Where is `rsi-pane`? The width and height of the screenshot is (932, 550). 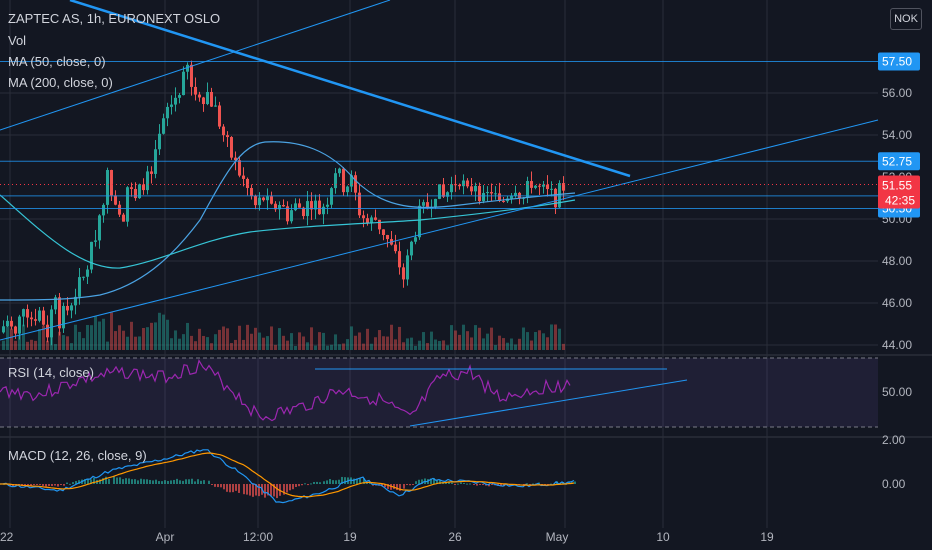
rsi-pane is located at coordinates (439, 392).